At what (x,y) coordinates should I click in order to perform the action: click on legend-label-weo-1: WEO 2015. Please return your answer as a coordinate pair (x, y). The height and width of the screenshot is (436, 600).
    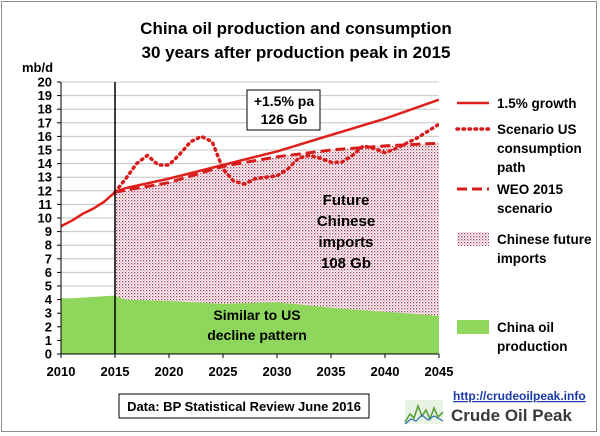
    Looking at the image, I should click on (530, 189).